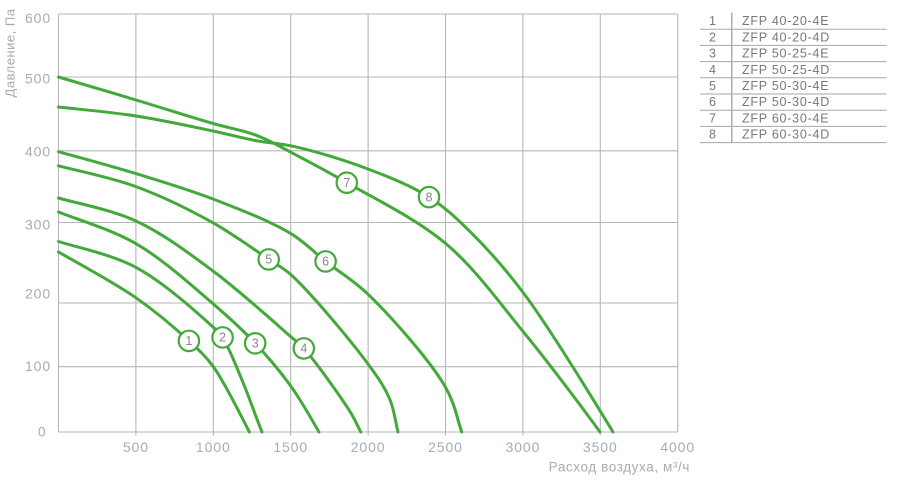 The image size is (900, 492). What do you see at coordinates (38, 152) in the screenshot?
I see `svg-text: 400` at bounding box center [38, 152].